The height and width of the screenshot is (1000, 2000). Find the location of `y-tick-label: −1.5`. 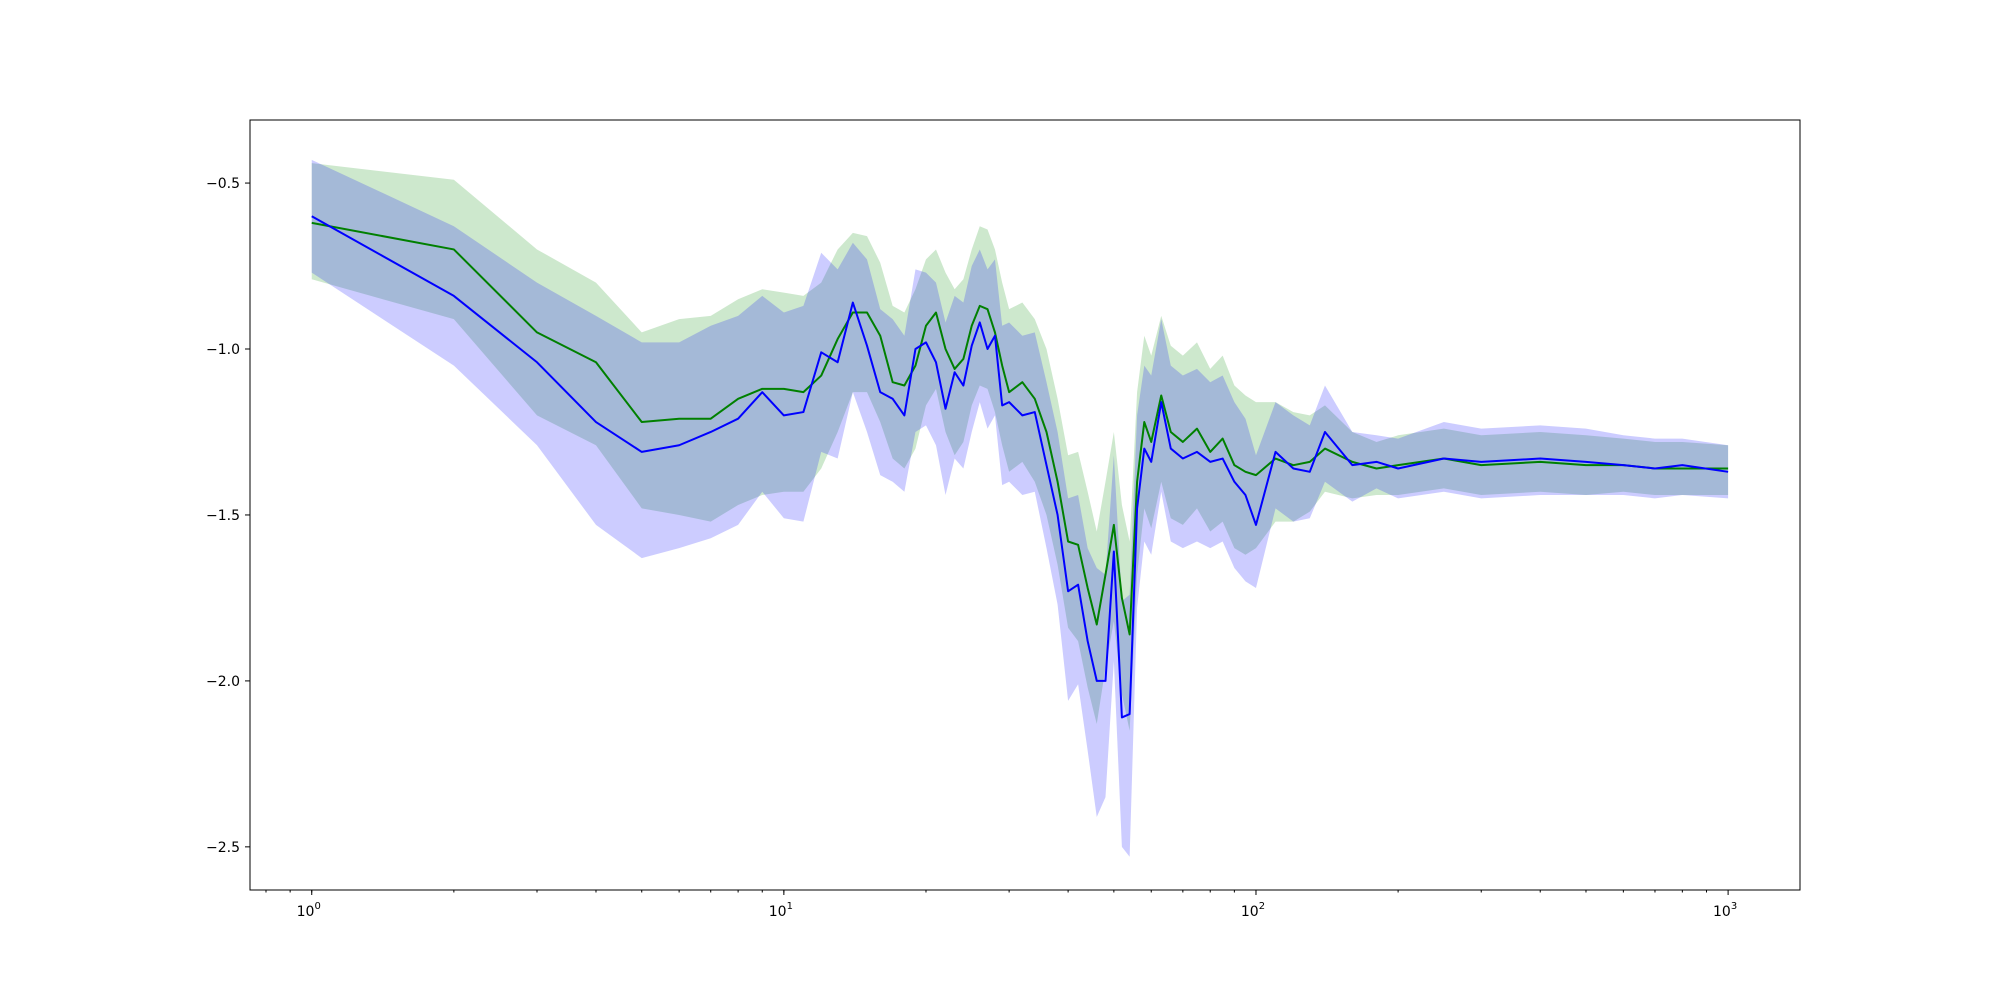

y-tick-label: −1.5 is located at coordinates (223, 516).